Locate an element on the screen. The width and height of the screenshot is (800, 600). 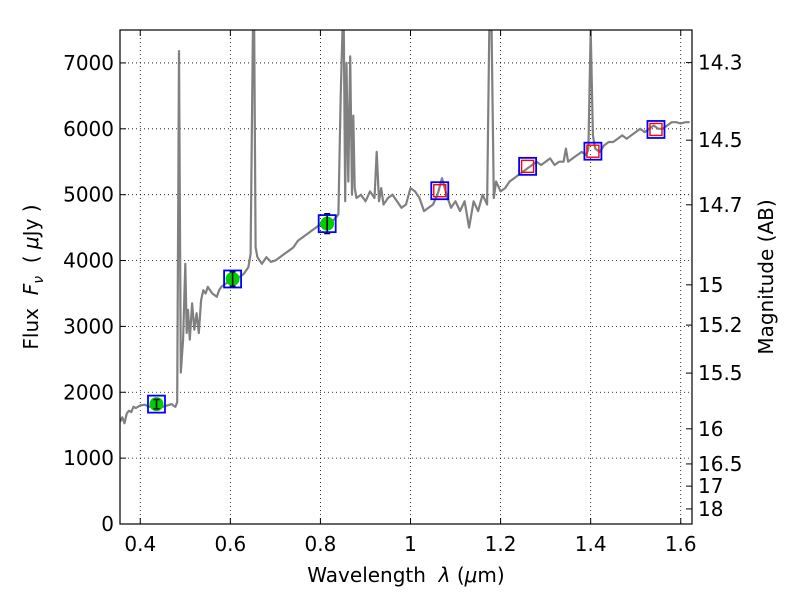
y2-tick-label: 17 is located at coordinates (710, 486).